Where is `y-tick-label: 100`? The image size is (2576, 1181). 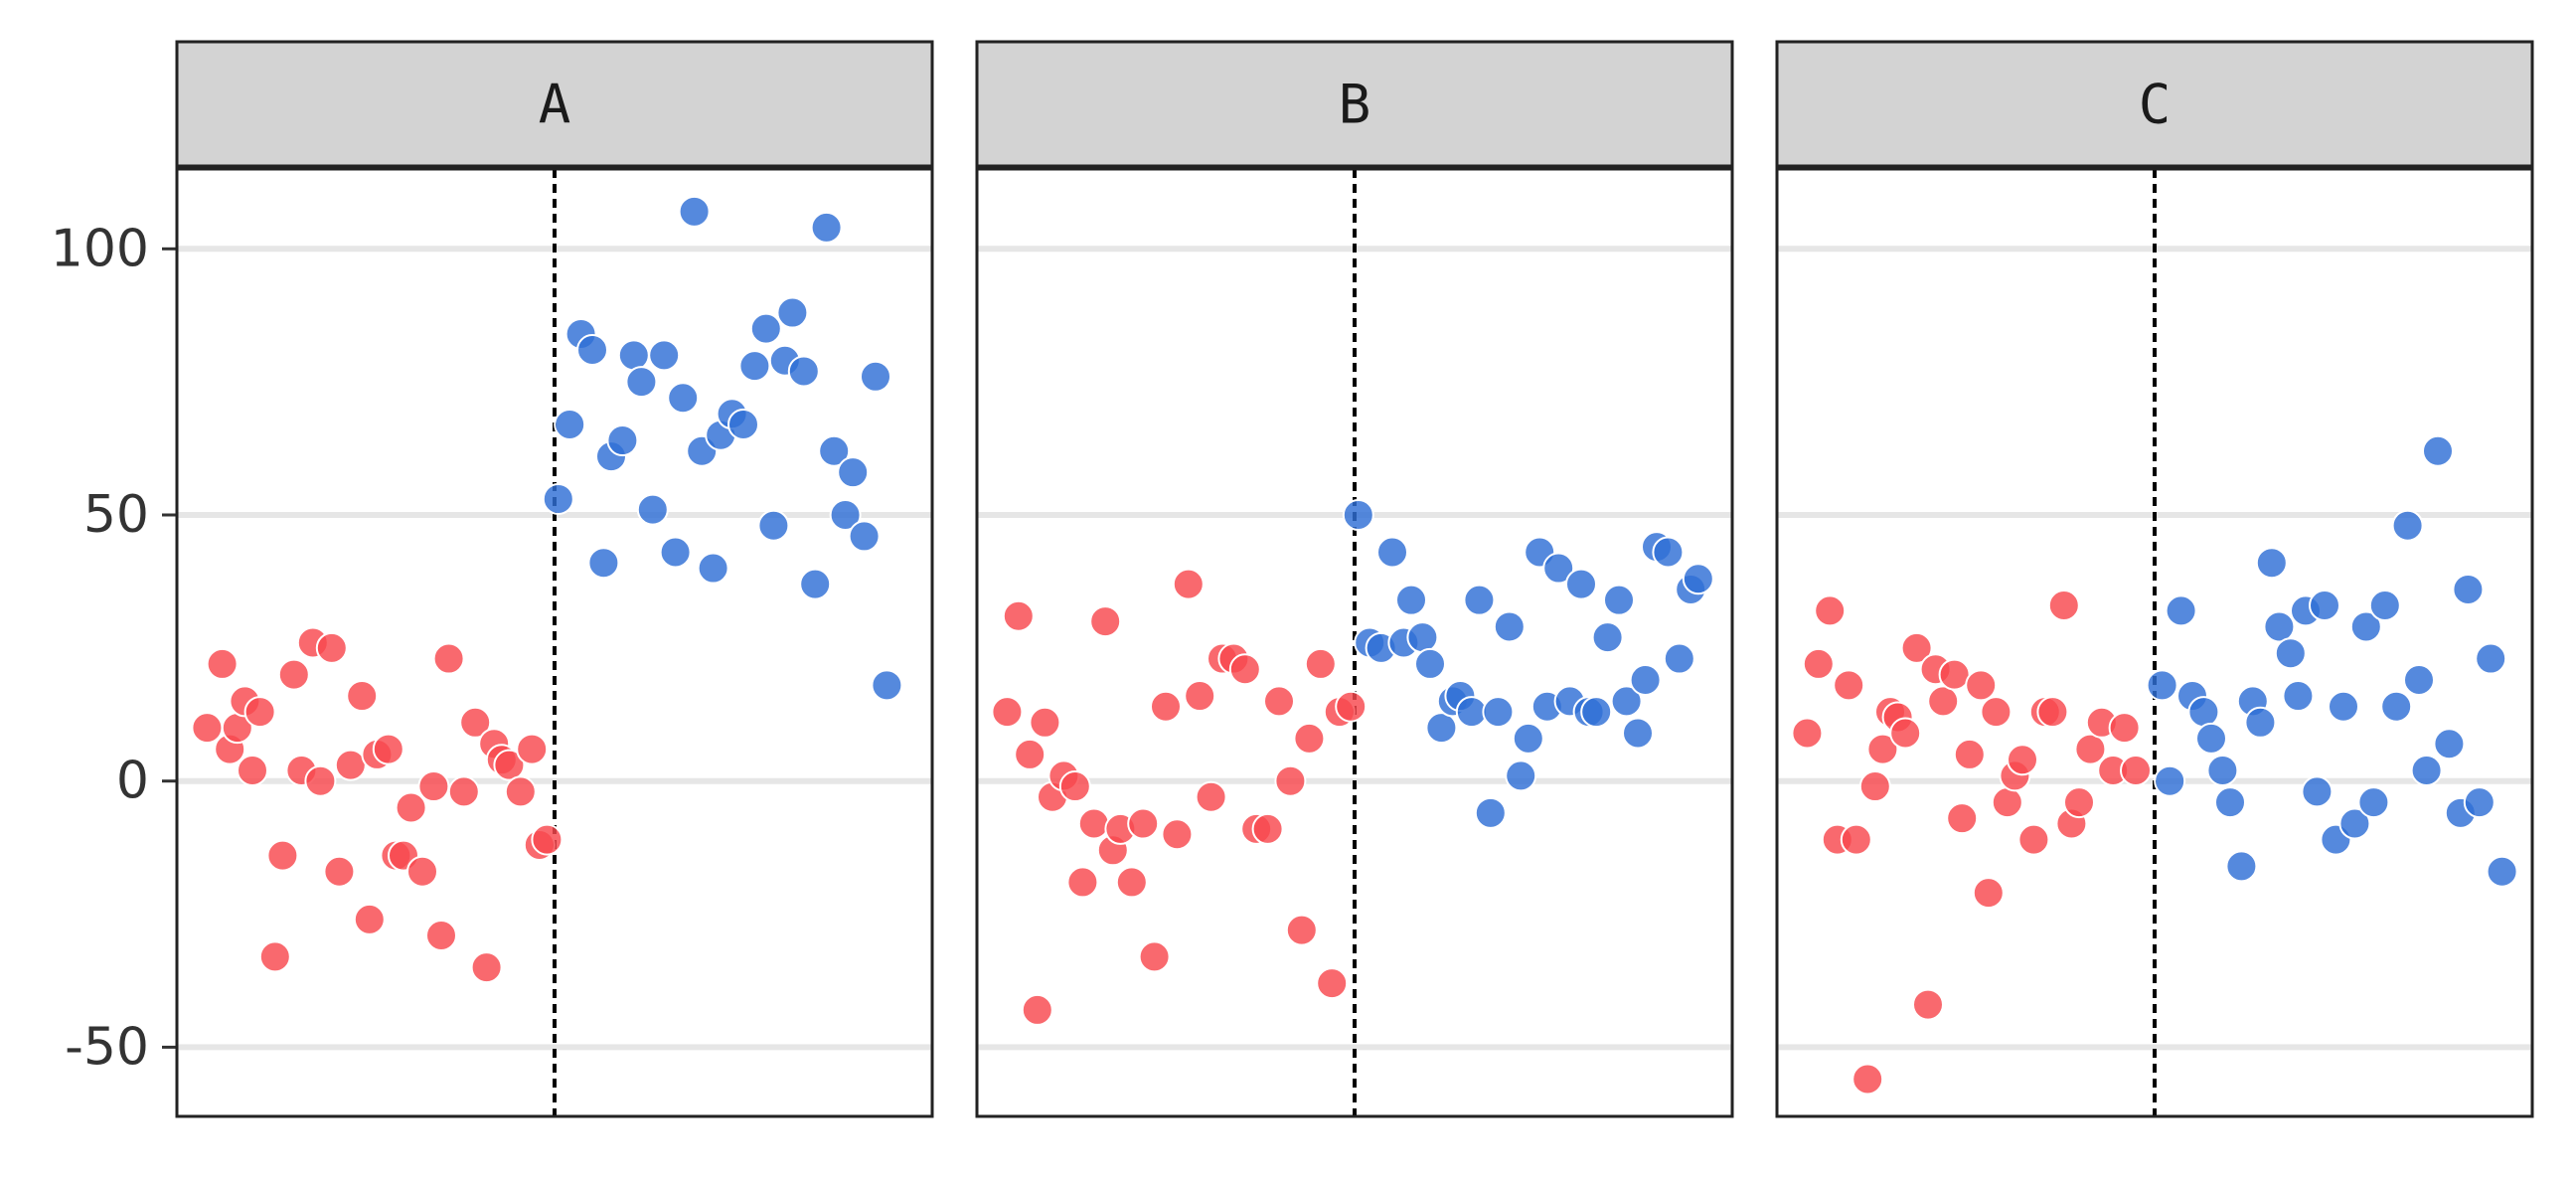 y-tick-label: 100 is located at coordinates (100, 249).